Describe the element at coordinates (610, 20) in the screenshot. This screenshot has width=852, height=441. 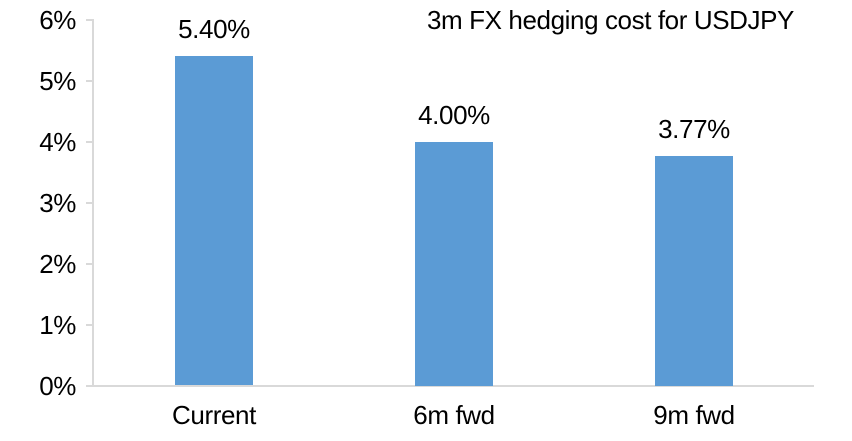
I see `chart-title: 3m FX hedging cost for USDJPY` at that location.